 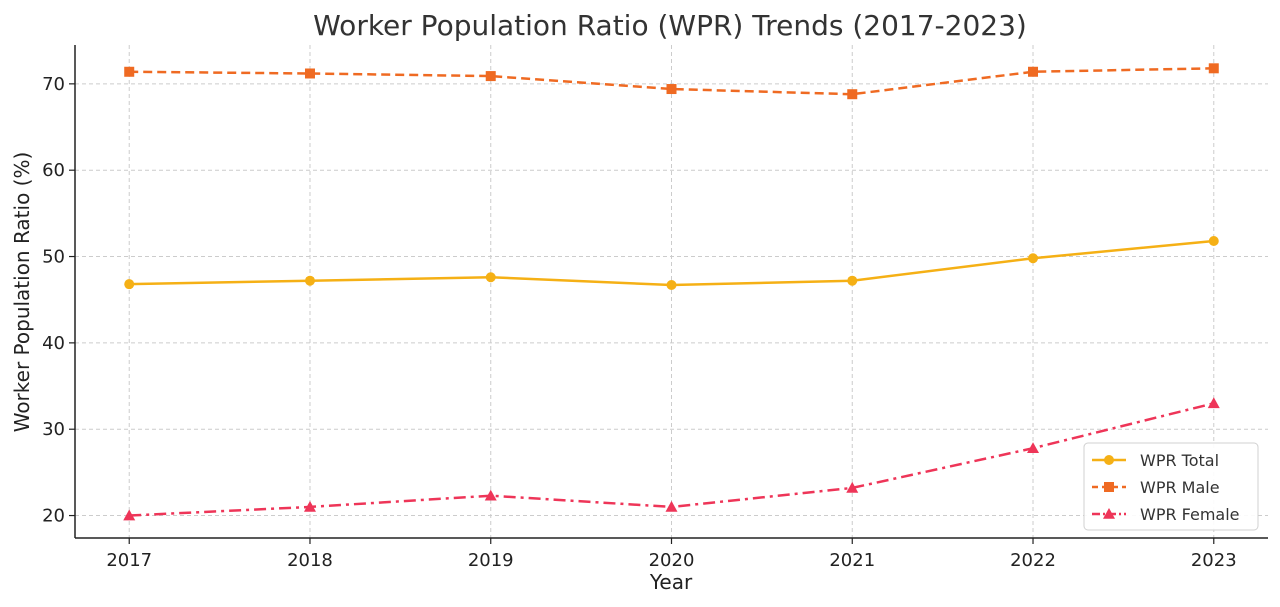 I want to click on y-tick-label: 60, so click(x=53, y=170).